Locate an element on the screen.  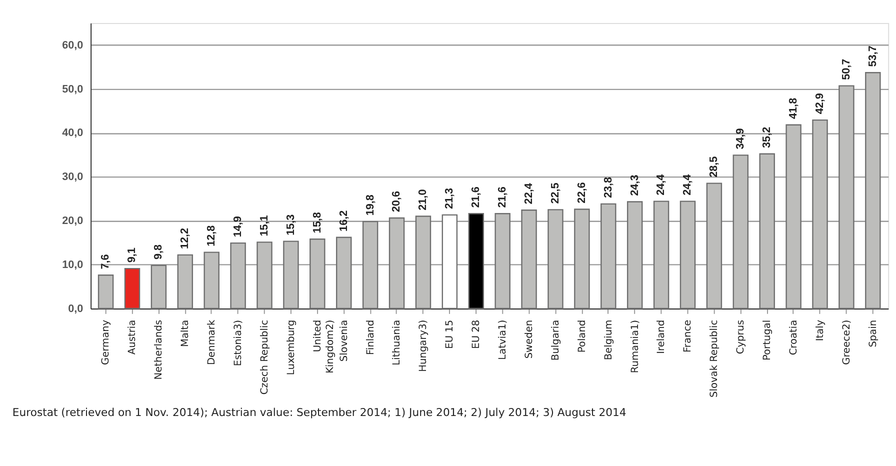
x-tick-label: Belgium is located at coordinates (608, 340).